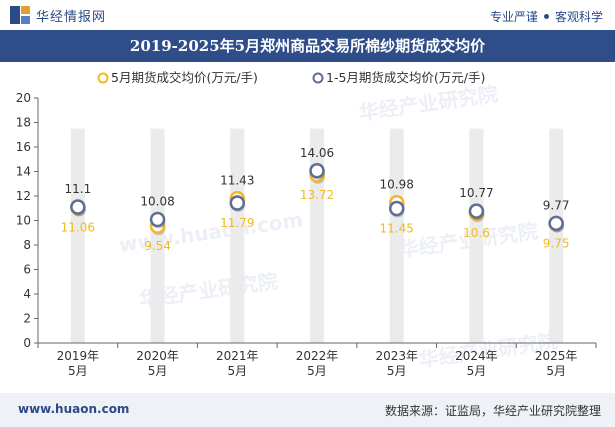  I want to click on brand-logo-icon, so click(20, 15).